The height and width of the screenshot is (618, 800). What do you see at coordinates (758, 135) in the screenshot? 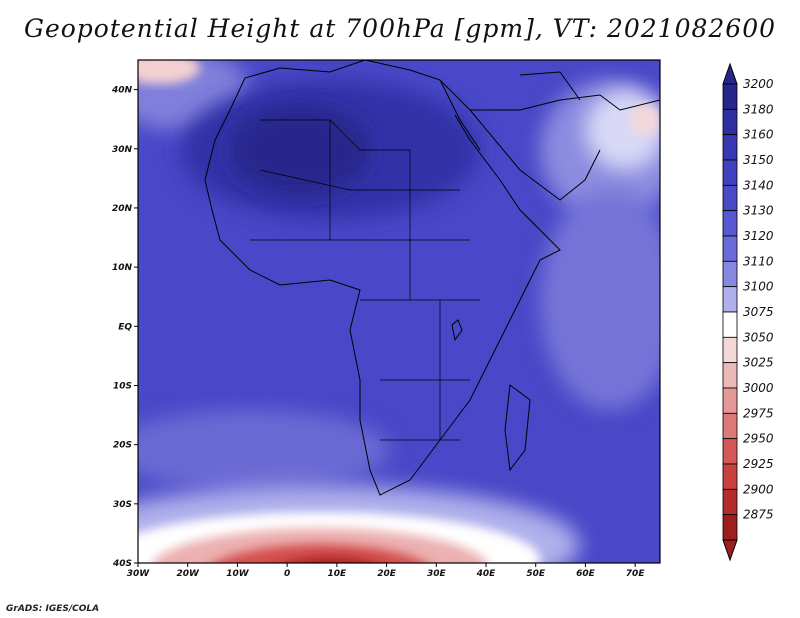
I see `colorbar-level-label: 3160` at bounding box center [758, 135].